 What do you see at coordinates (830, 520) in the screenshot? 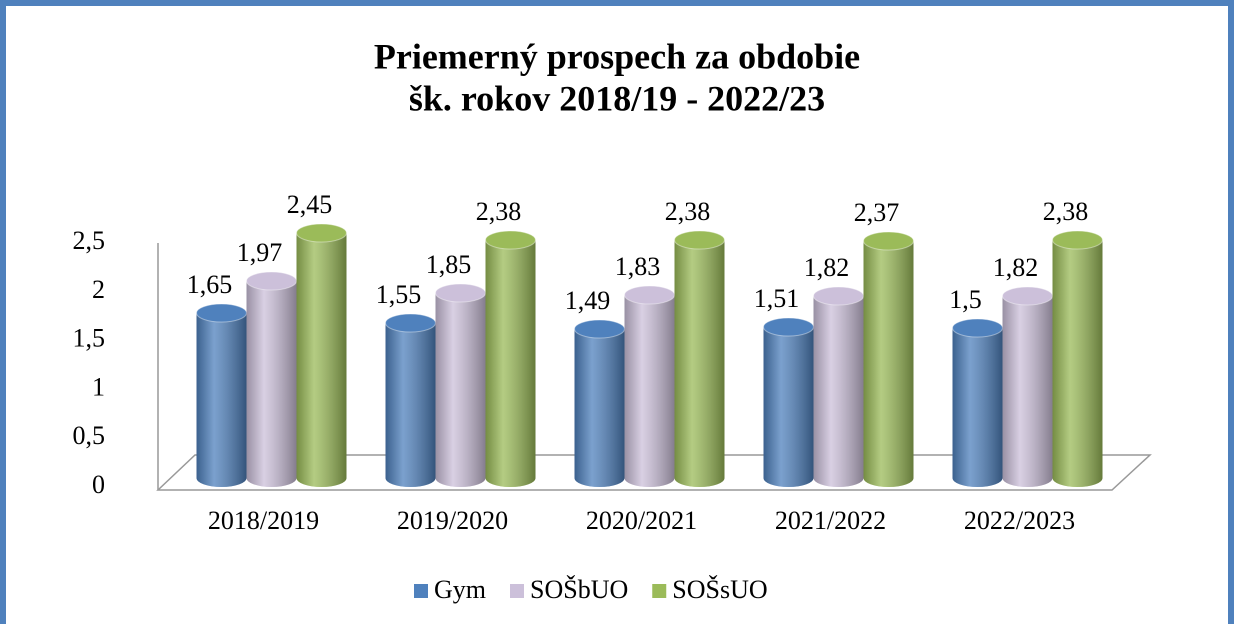
I see `x-tick-label: 2021/2022` at bounding box center [830, 520].